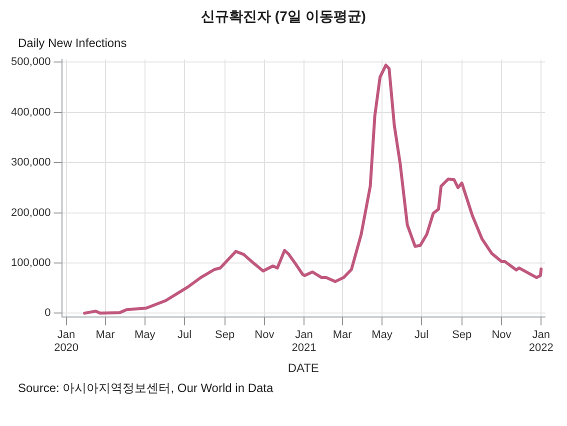 This screenshot has height=426, width=567. Describe the element at coordinates (30, 212) in the screenshot. I see `y-tick-label: 200,000` at that location.